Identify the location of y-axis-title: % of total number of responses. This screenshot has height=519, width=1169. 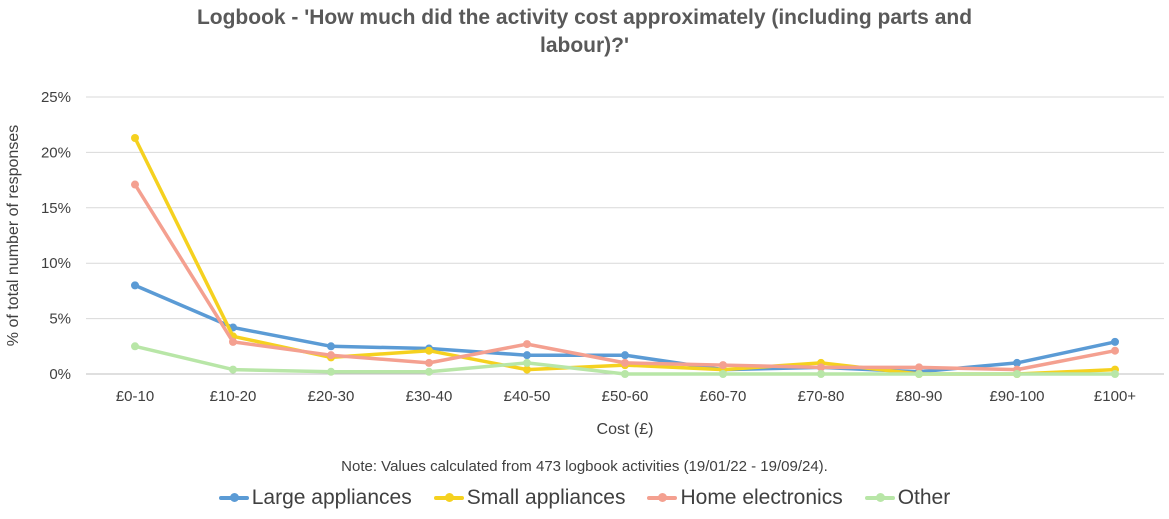
(13, 235).